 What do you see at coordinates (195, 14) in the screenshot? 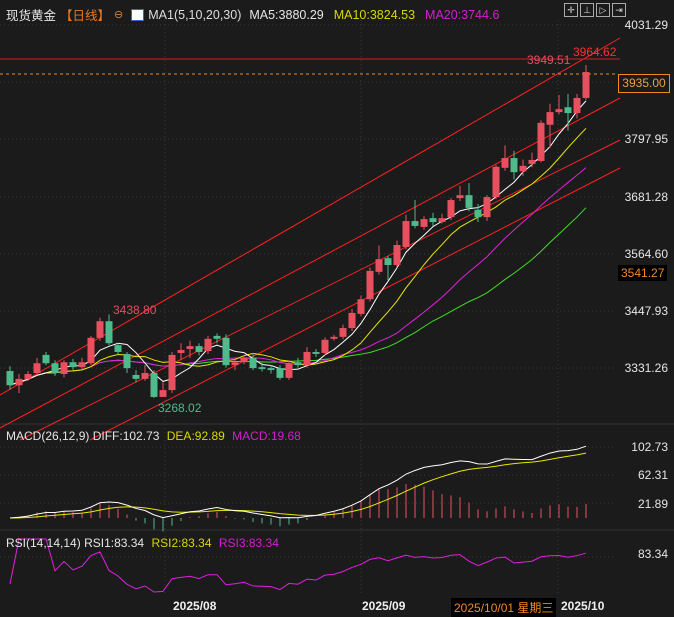
I see `ma-settings-label: MA1(5,10,20,30)` at bounding box center [195, 14].